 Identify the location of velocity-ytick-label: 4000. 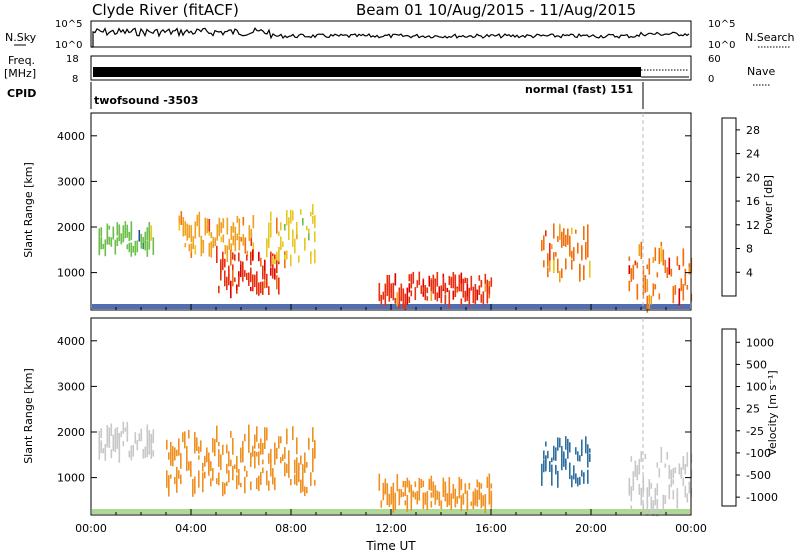
(71, 341).